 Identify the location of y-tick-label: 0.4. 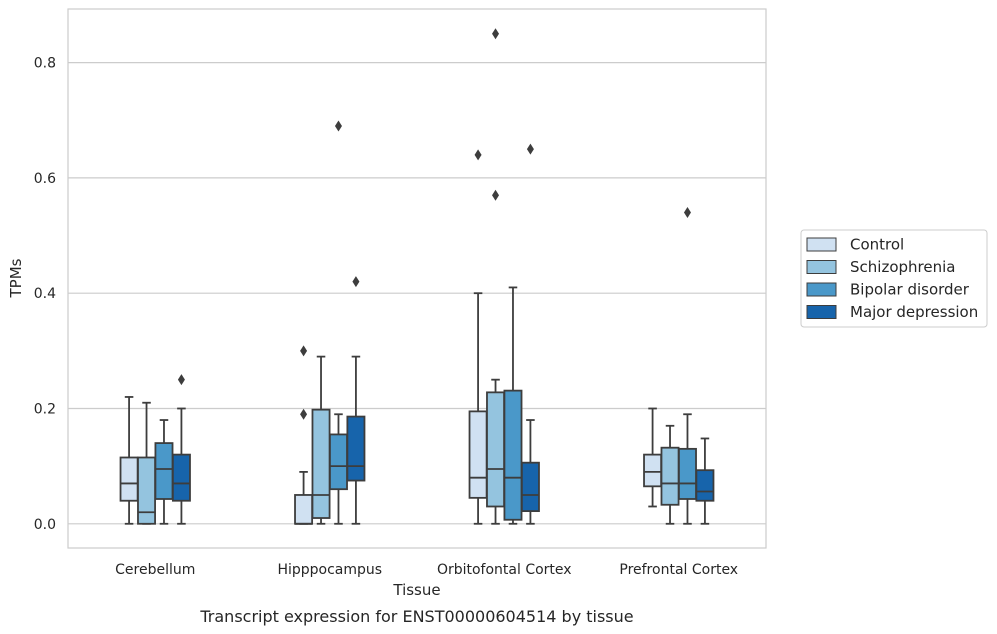
(45, 294).